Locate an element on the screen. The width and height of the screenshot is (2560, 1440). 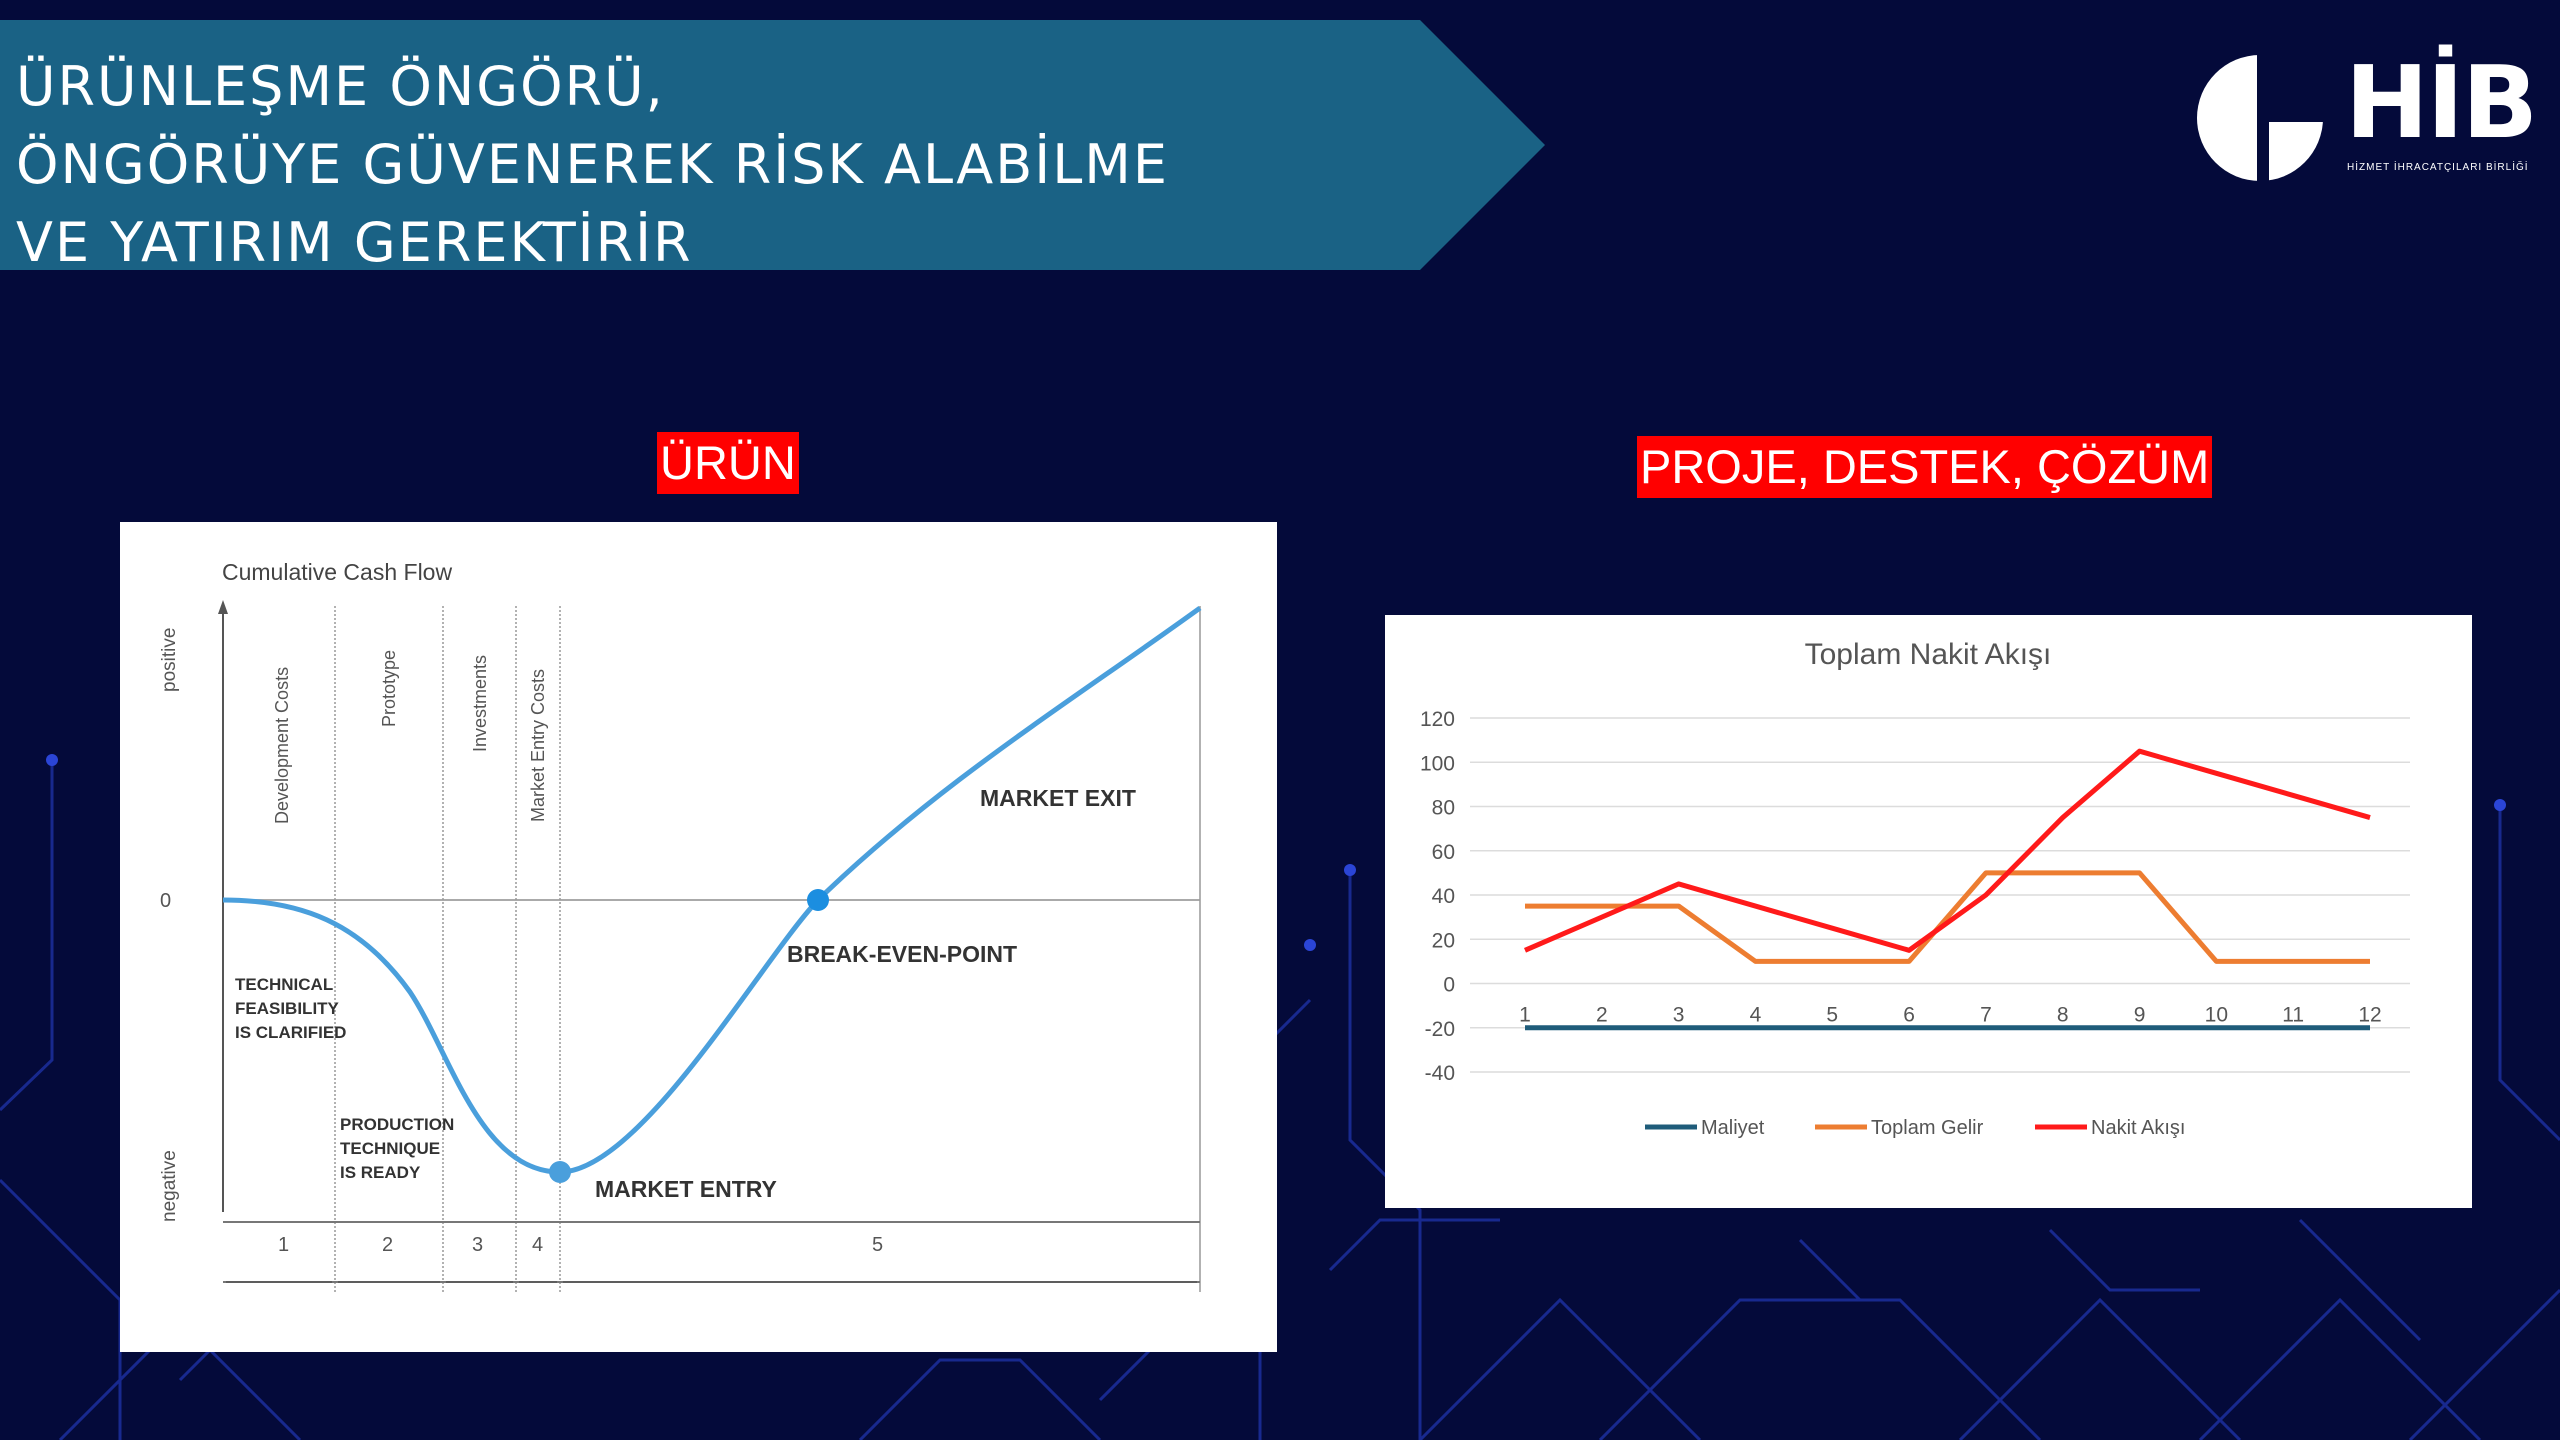
x-tick-label: 7 is located at coordinates (1986, 1015).